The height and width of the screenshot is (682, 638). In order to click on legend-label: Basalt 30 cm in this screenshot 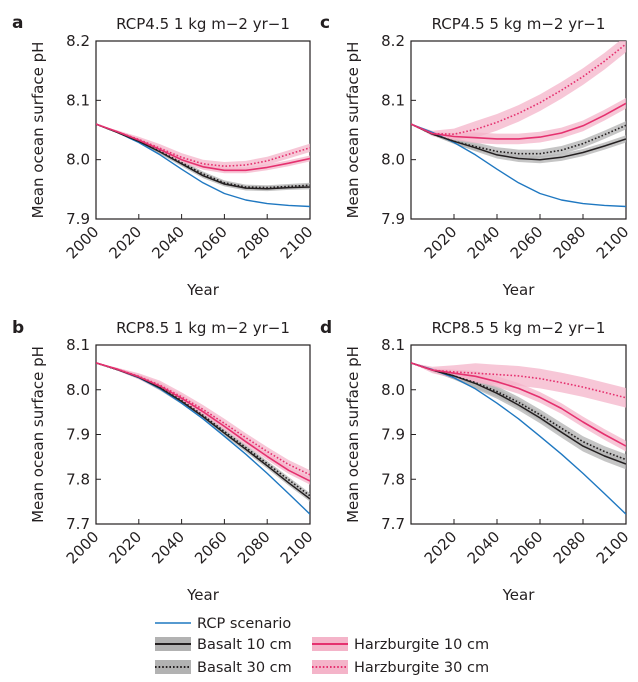, I will do `click(244, 668)`.